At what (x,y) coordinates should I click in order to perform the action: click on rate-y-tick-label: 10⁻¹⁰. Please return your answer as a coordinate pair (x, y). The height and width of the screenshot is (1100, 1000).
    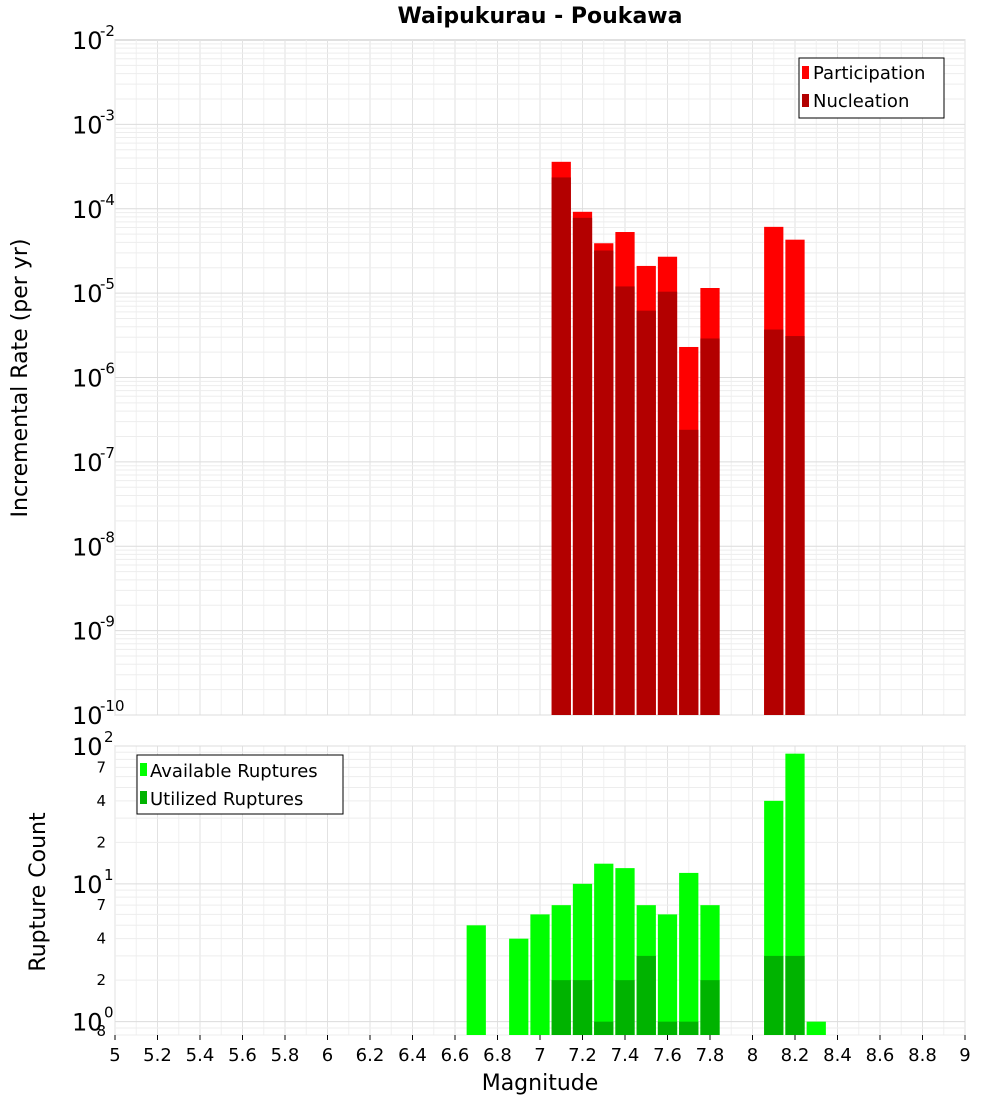
    Looking at the image, I should click on (98, 713).